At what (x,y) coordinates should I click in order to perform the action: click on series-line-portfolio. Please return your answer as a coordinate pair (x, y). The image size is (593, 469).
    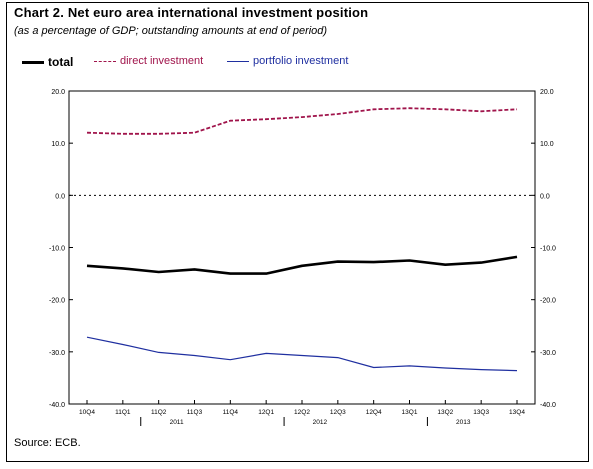
    Looking at the image, I should click on (302, 354).